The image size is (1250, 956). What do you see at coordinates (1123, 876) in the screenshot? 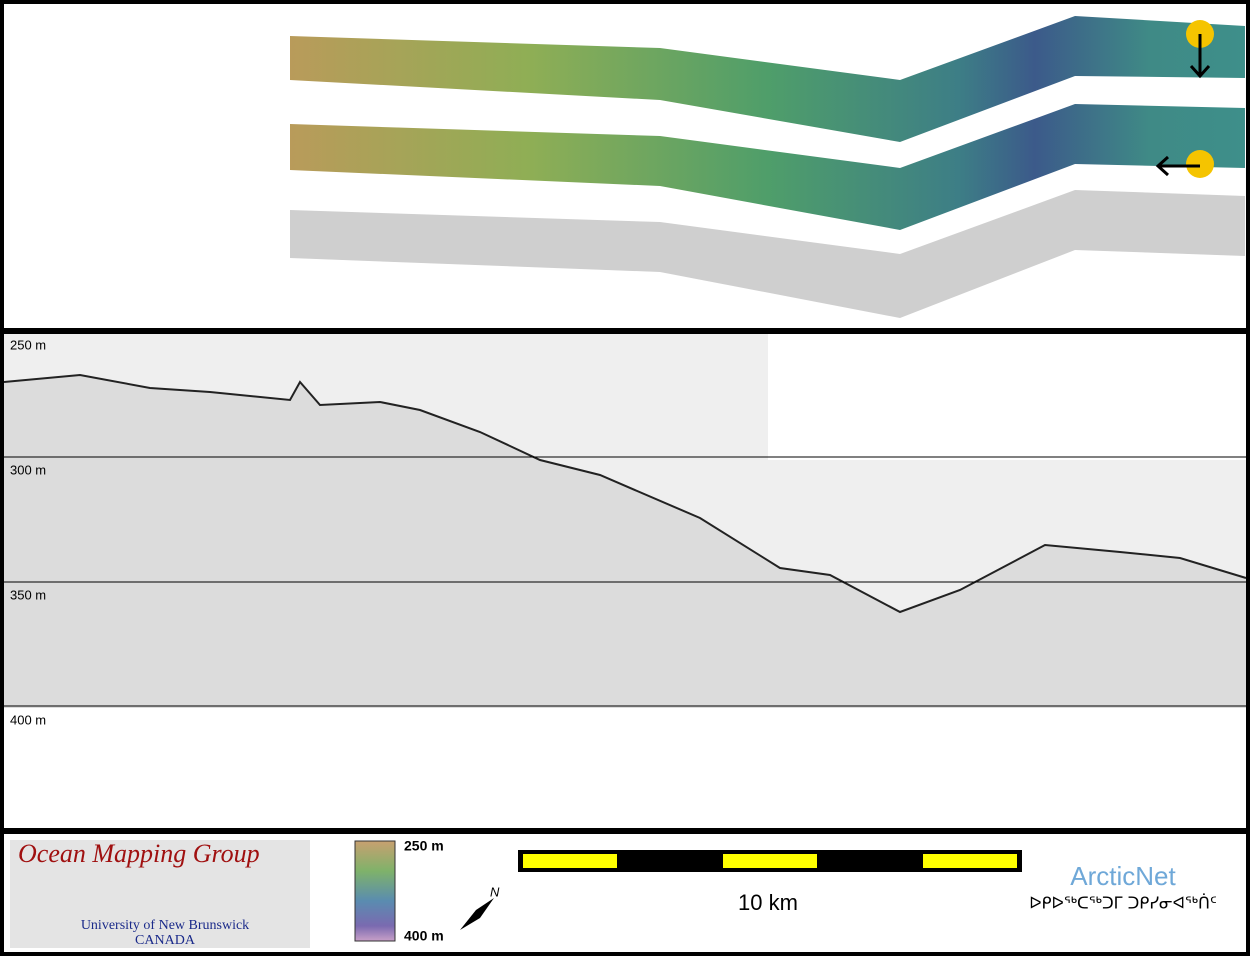
I see `partner-name: ArcticNet` at bounding box center [1123, 876].